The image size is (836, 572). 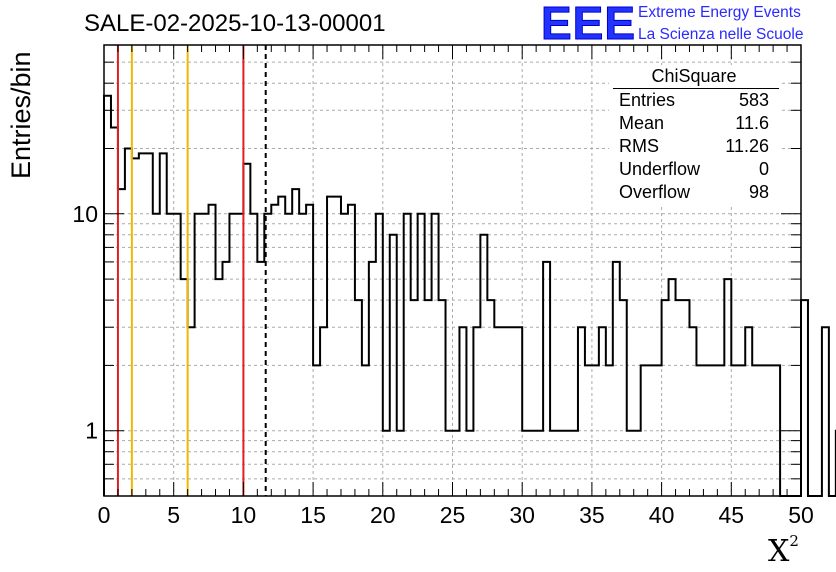 What do you see at coordinates (783, 550) in the screenshot?
I see `x-axis-label: X2` at bounding box center [783, 550].